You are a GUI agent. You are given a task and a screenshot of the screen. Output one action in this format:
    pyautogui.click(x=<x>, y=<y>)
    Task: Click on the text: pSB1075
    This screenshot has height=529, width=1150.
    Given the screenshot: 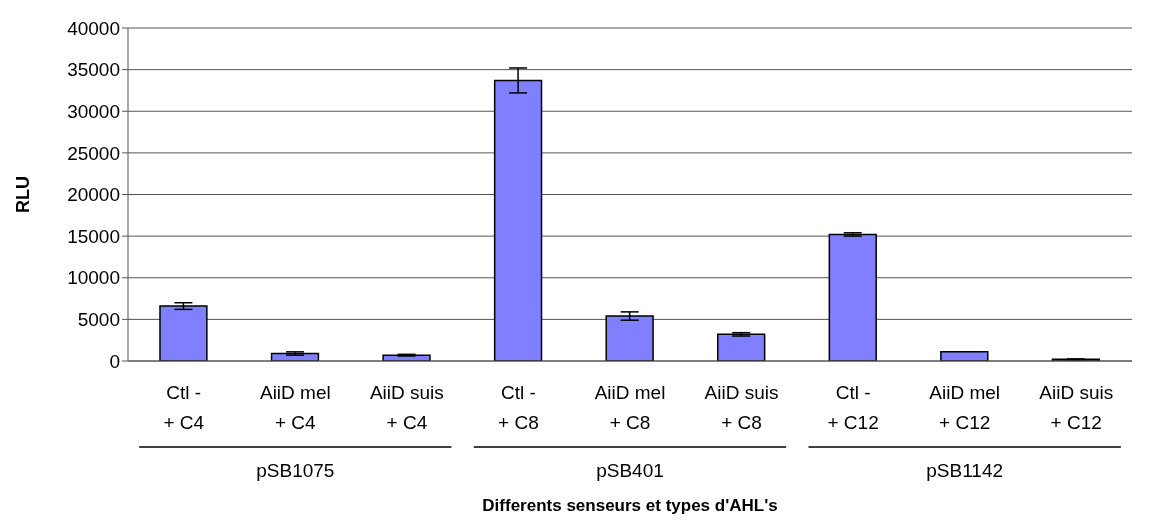 What is the action you would take?
    pyautogui.click(x=295, y=470)
    